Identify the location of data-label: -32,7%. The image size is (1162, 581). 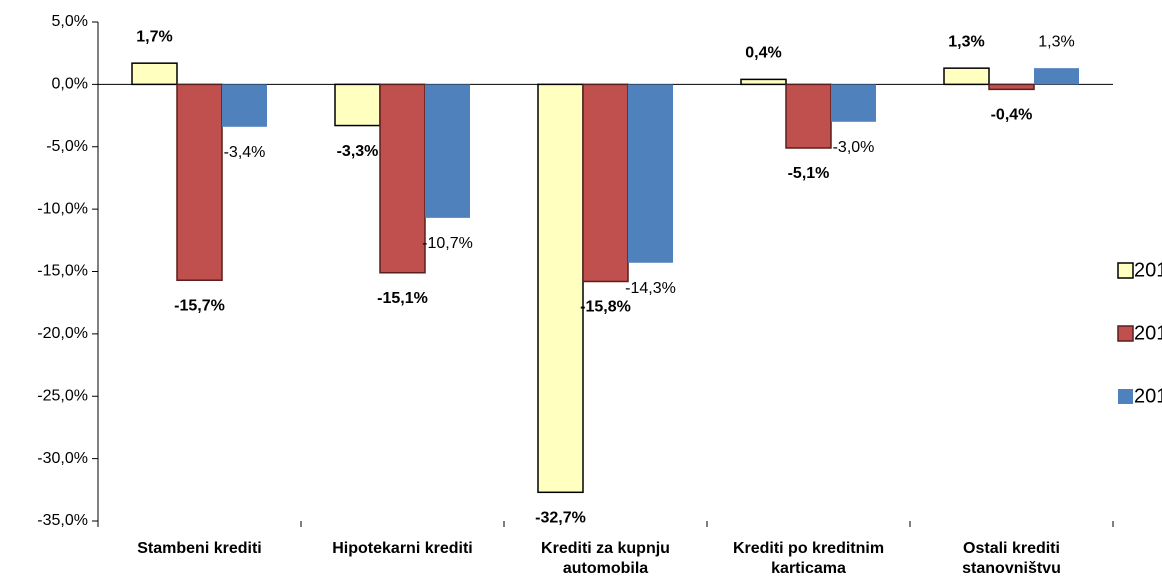
(560, 518).